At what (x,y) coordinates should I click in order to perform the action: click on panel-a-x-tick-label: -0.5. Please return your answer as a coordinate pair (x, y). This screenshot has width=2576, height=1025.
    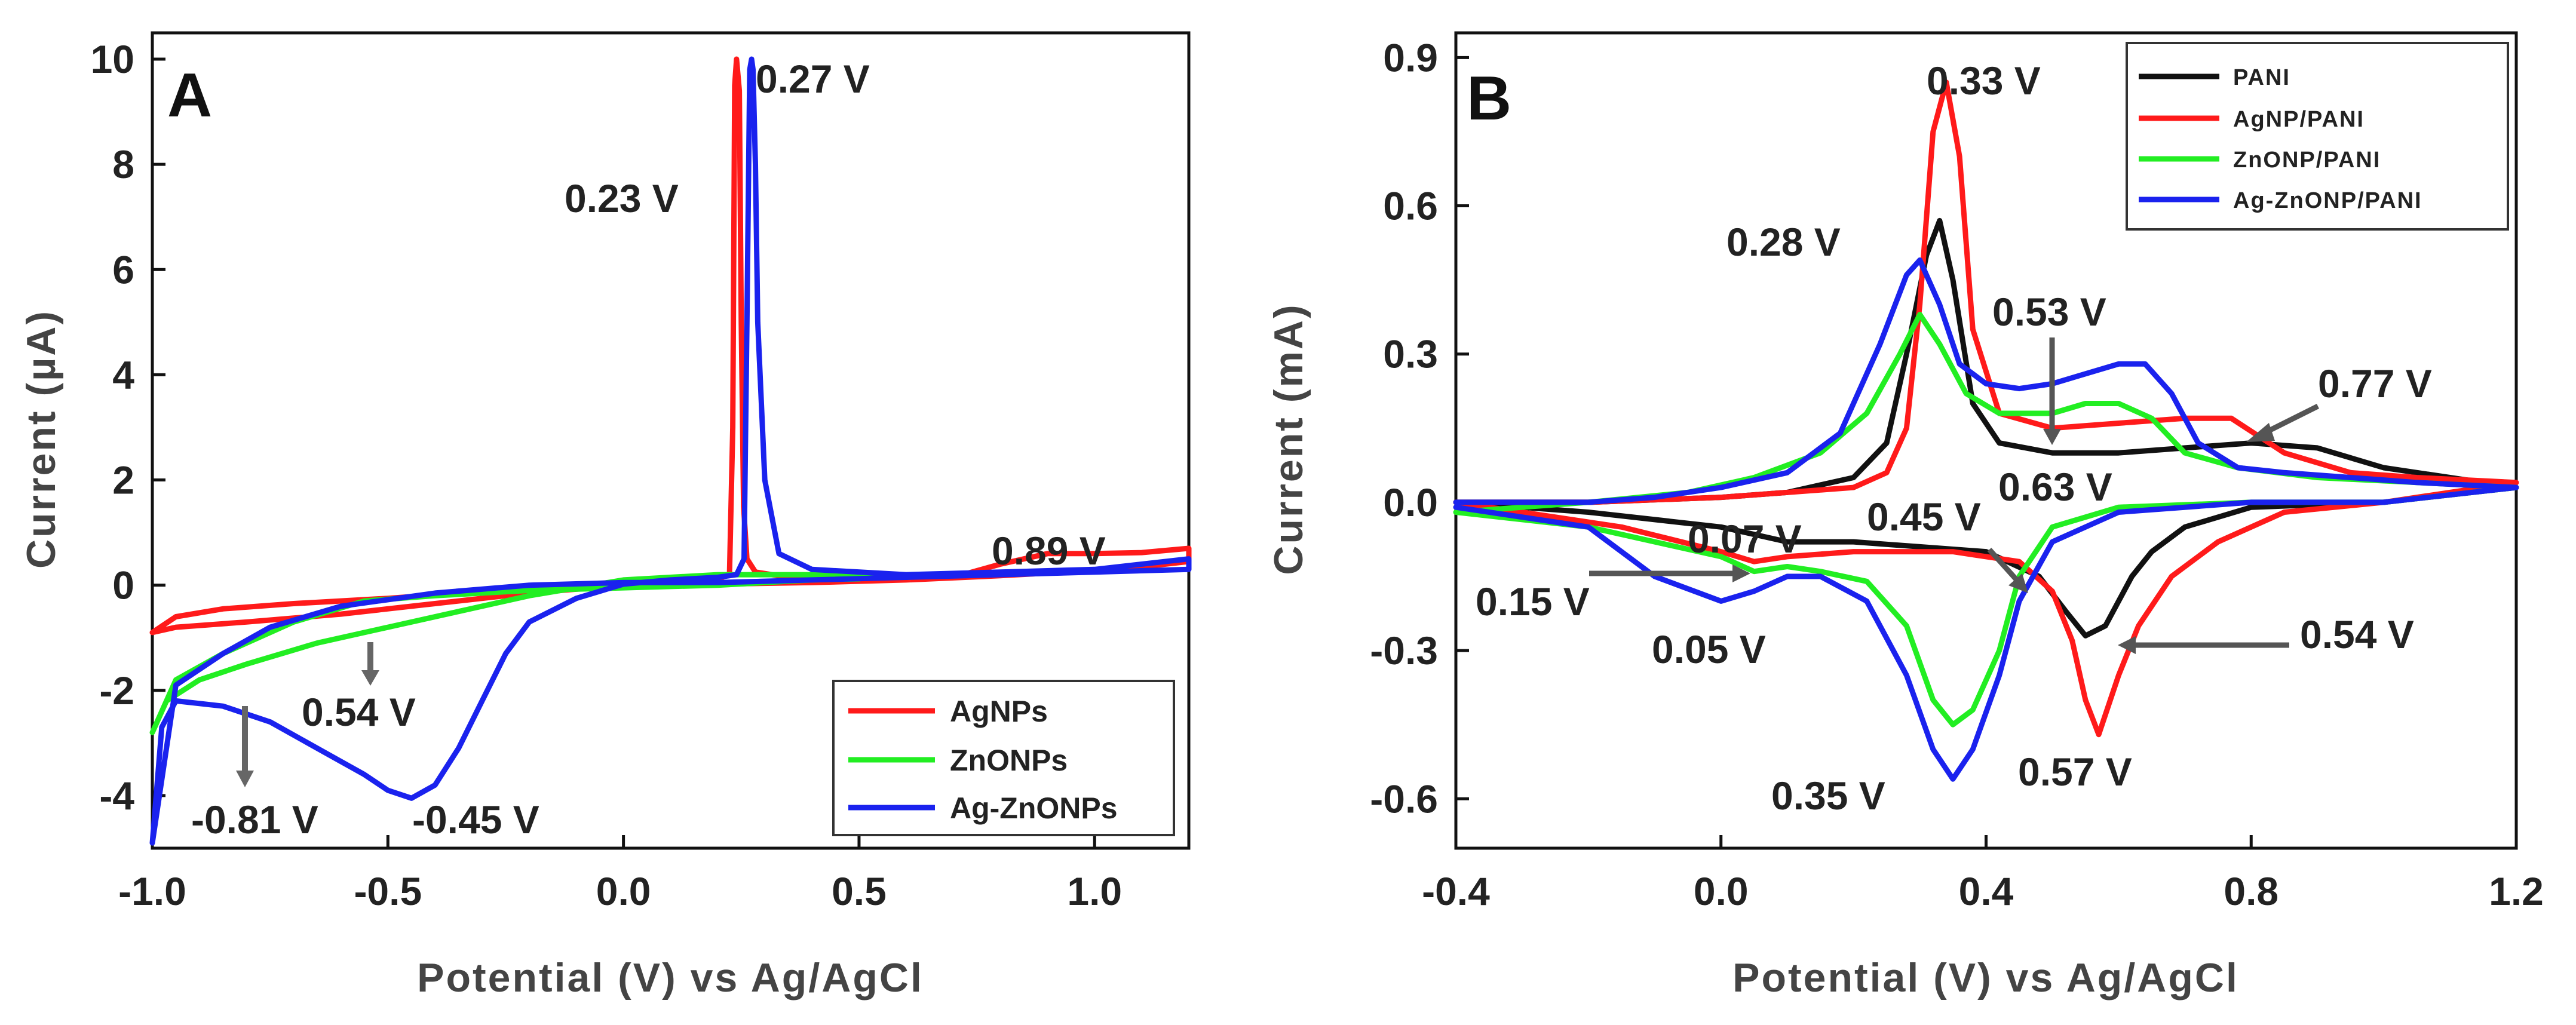
    Looking at the image, I should click on (388, 891).